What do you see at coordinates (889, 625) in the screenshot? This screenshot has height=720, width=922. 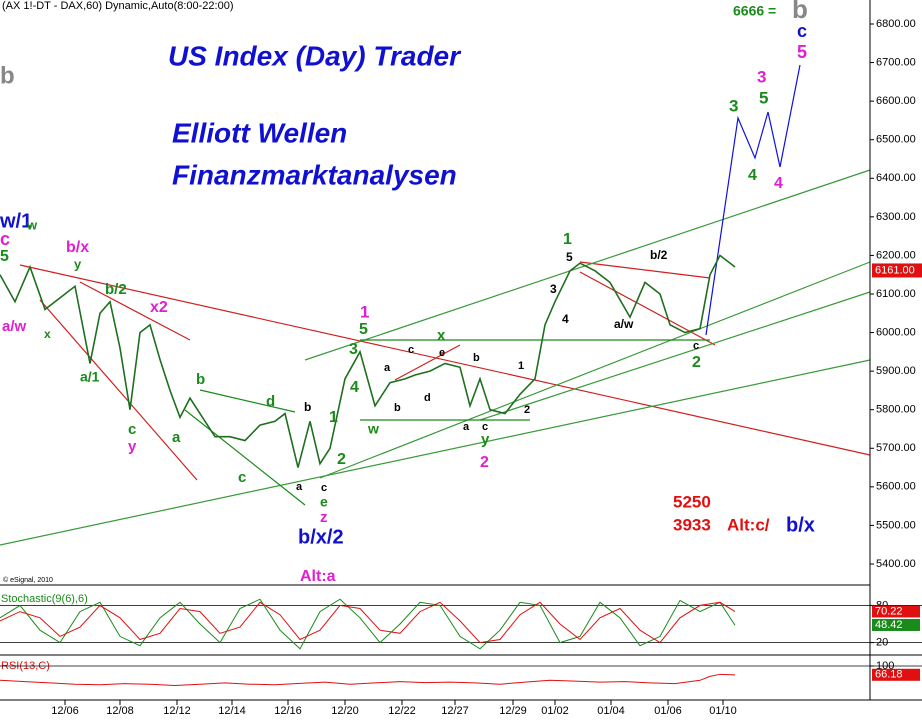 I see `value-label: 48.42` at bounding box center [889, 625].